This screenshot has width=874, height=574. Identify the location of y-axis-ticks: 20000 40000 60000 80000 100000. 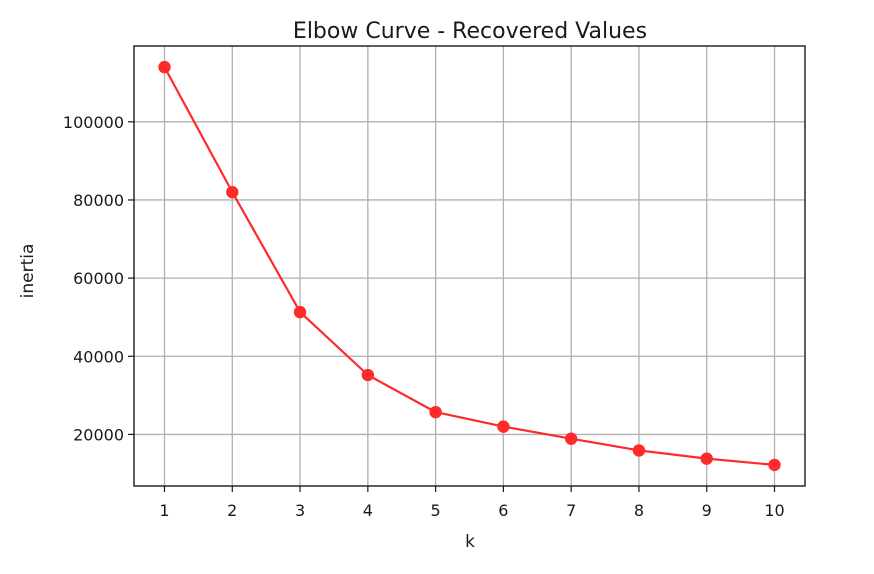
(98, 278).